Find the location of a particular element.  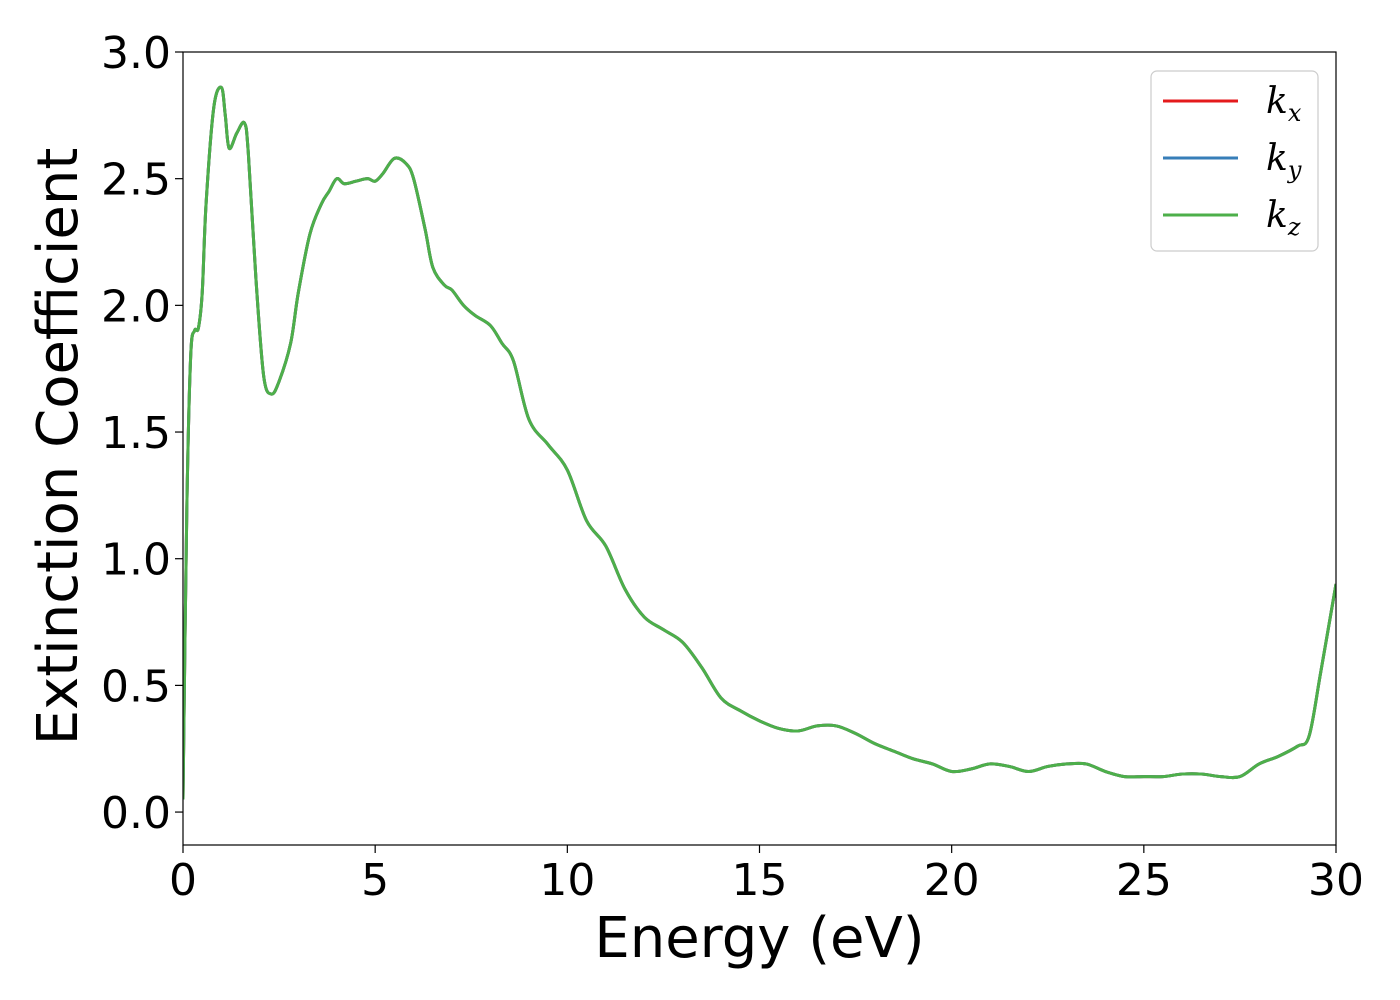

legend-label-x: kx is located at coordinates (1284, 104).